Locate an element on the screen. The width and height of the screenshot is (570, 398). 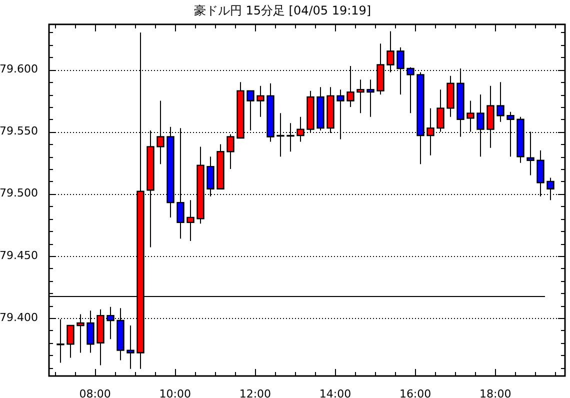
x-tick-label: 18:00 is located at coordinates (495, 392).